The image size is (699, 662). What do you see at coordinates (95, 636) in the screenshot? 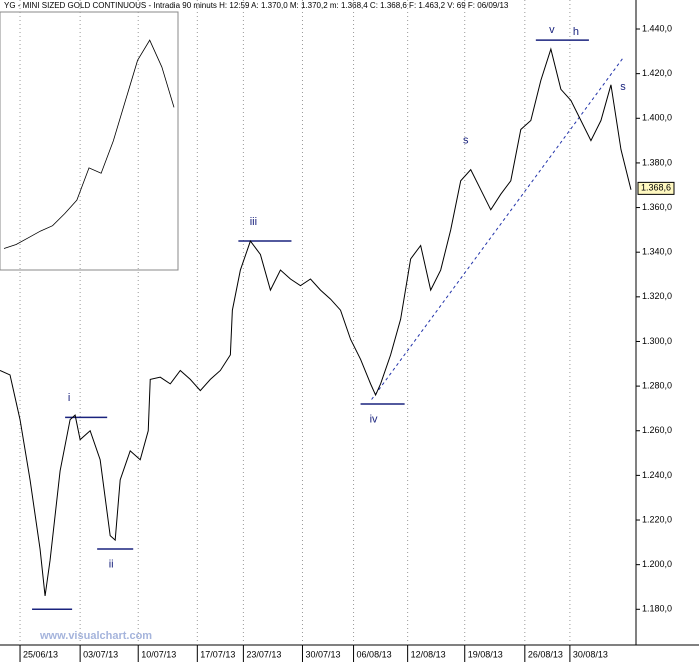
I see `watermark: www.visualchart.com` at bounding box center [95, 636].